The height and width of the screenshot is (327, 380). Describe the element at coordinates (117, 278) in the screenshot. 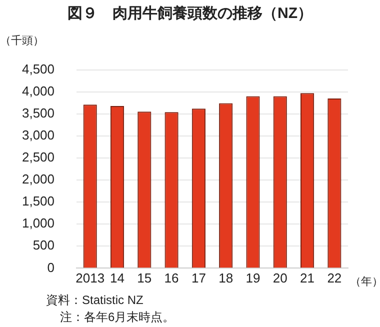

I see `x-tick-label: 14` at that location.